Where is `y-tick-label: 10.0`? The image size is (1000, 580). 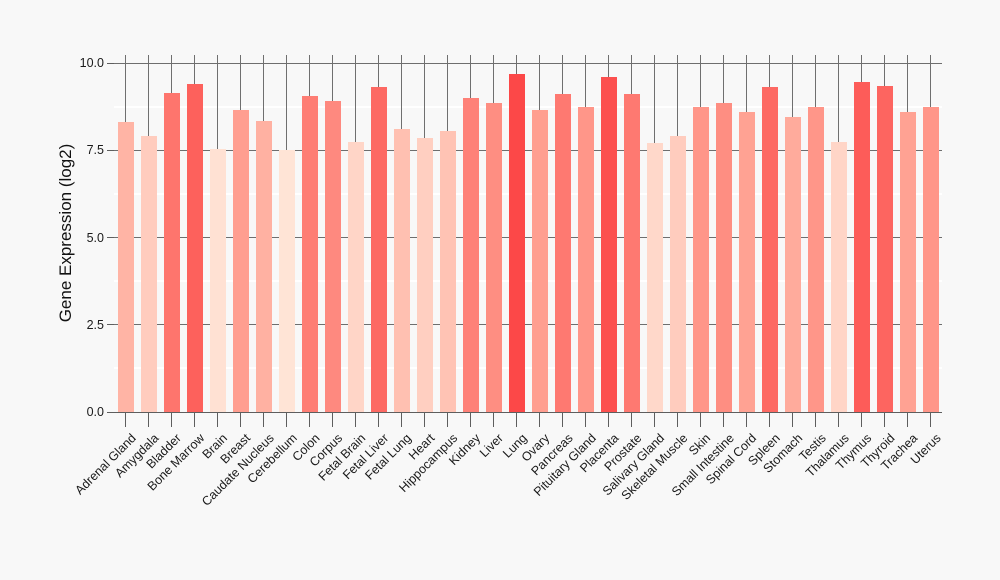 y-tick-label: 10.0 is located at coordinates (91, 63).